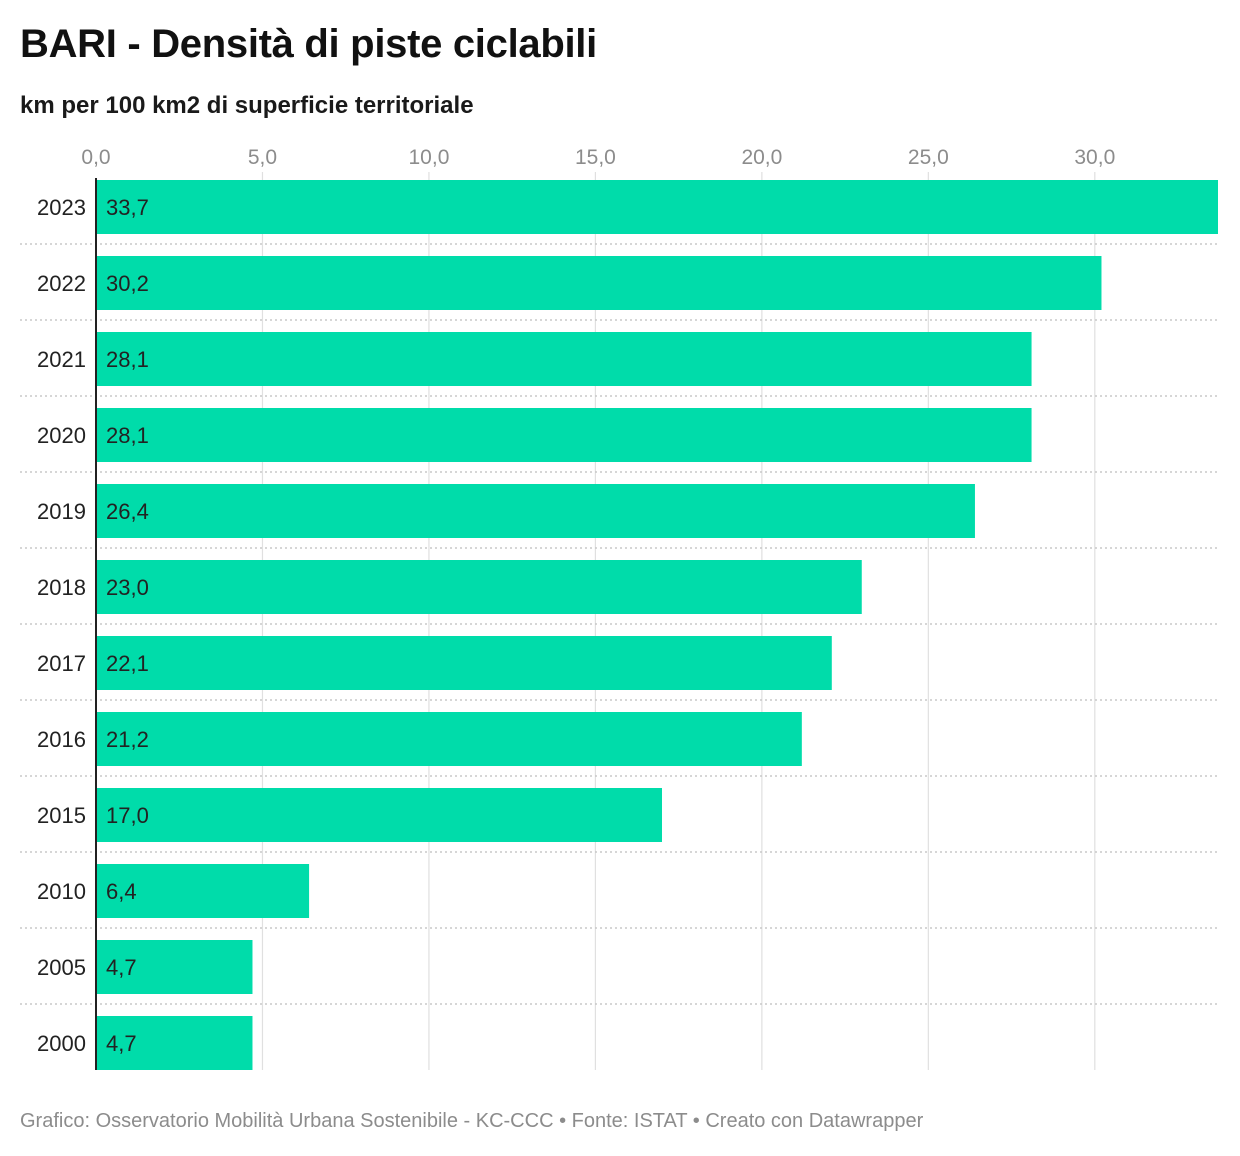  Describe the element at coordinates (127, 511) in the screenshot. I see `value-label: 26,4` at that location.